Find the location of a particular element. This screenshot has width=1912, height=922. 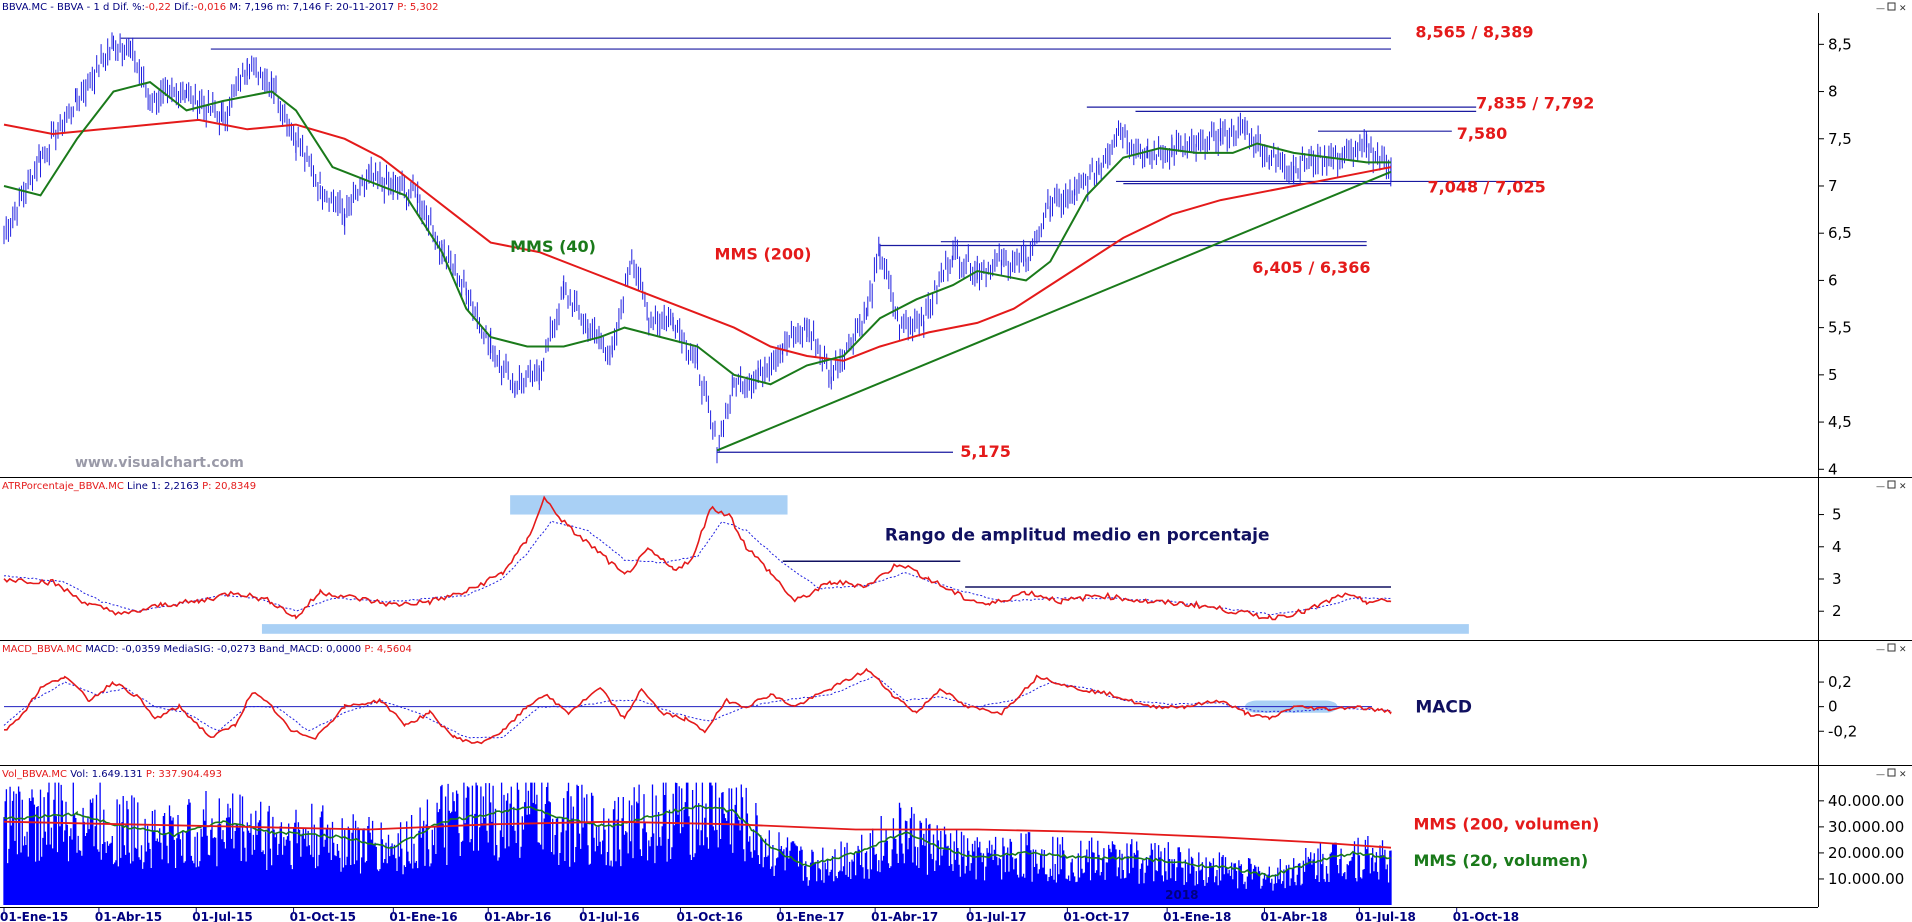

xtick-label: 01-Ene-17 is located at coordinates (810, 916).